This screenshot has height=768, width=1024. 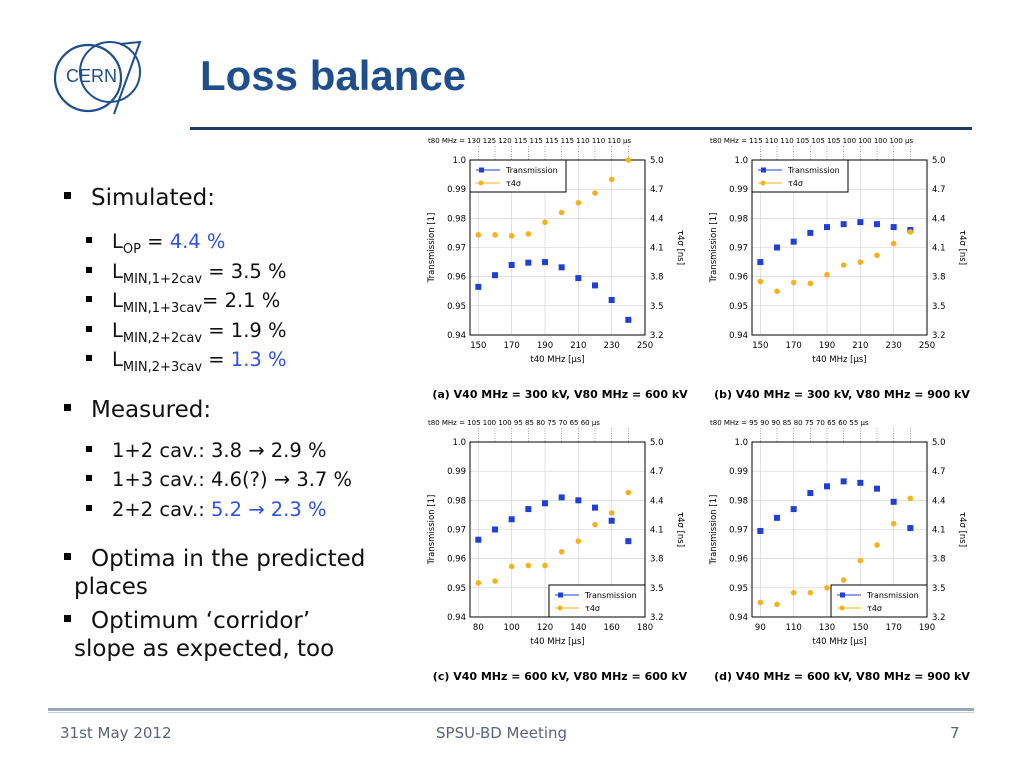 I want to click on x-tick-label: 170, so click(x=512, y=346).